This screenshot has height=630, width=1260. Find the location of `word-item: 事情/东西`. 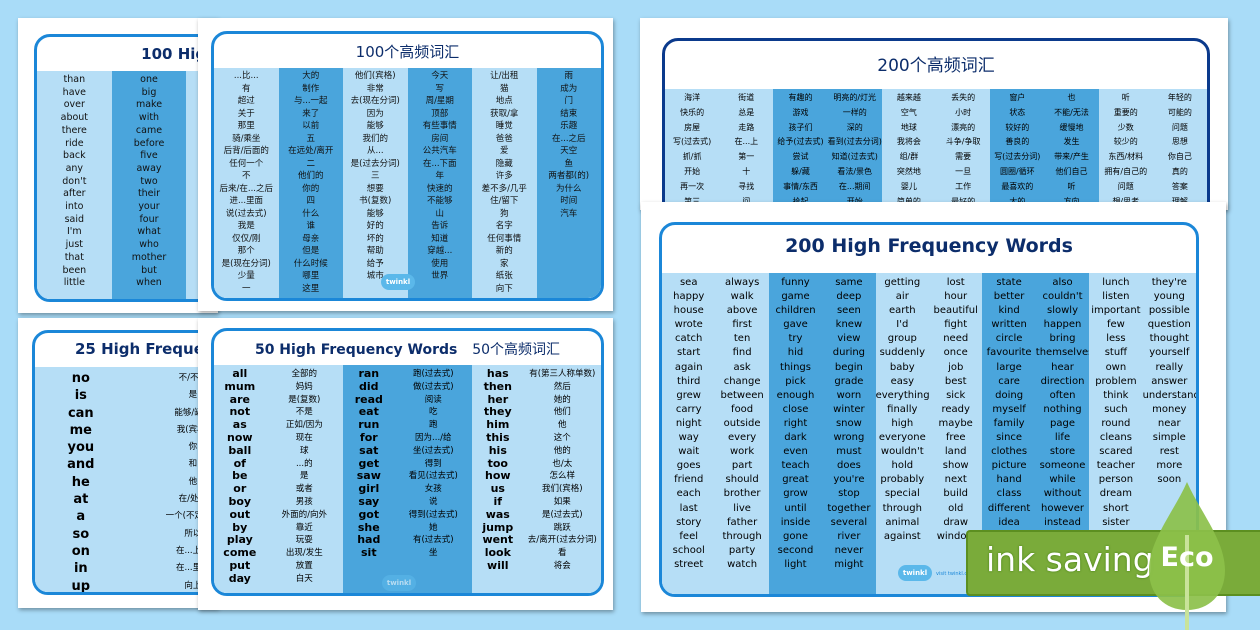

word-item: 事情/东西 is located at coordinates (800, 186).